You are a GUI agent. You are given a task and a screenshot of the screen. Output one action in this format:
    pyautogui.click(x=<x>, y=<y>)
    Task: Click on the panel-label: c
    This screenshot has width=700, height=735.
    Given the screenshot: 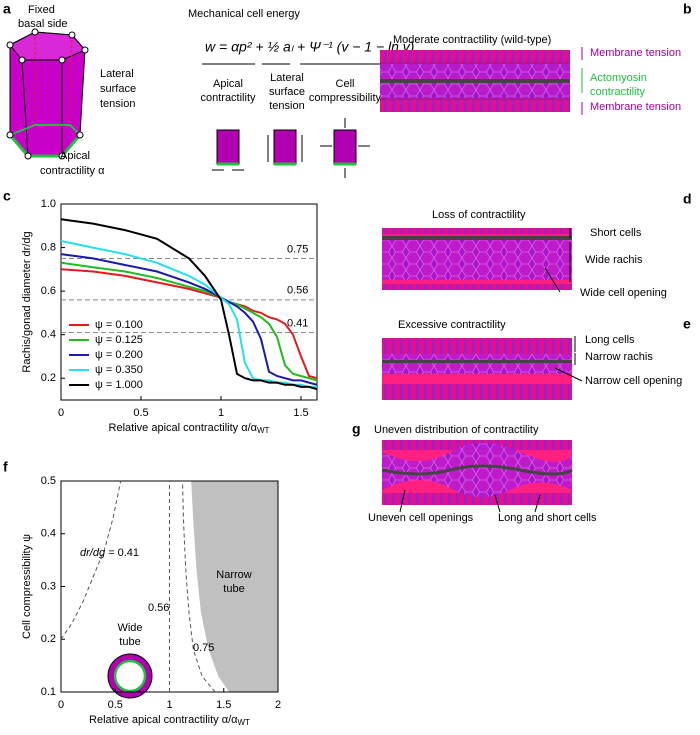 What is the action you would take?
    pyautogui.click(x=7, y=196)
    